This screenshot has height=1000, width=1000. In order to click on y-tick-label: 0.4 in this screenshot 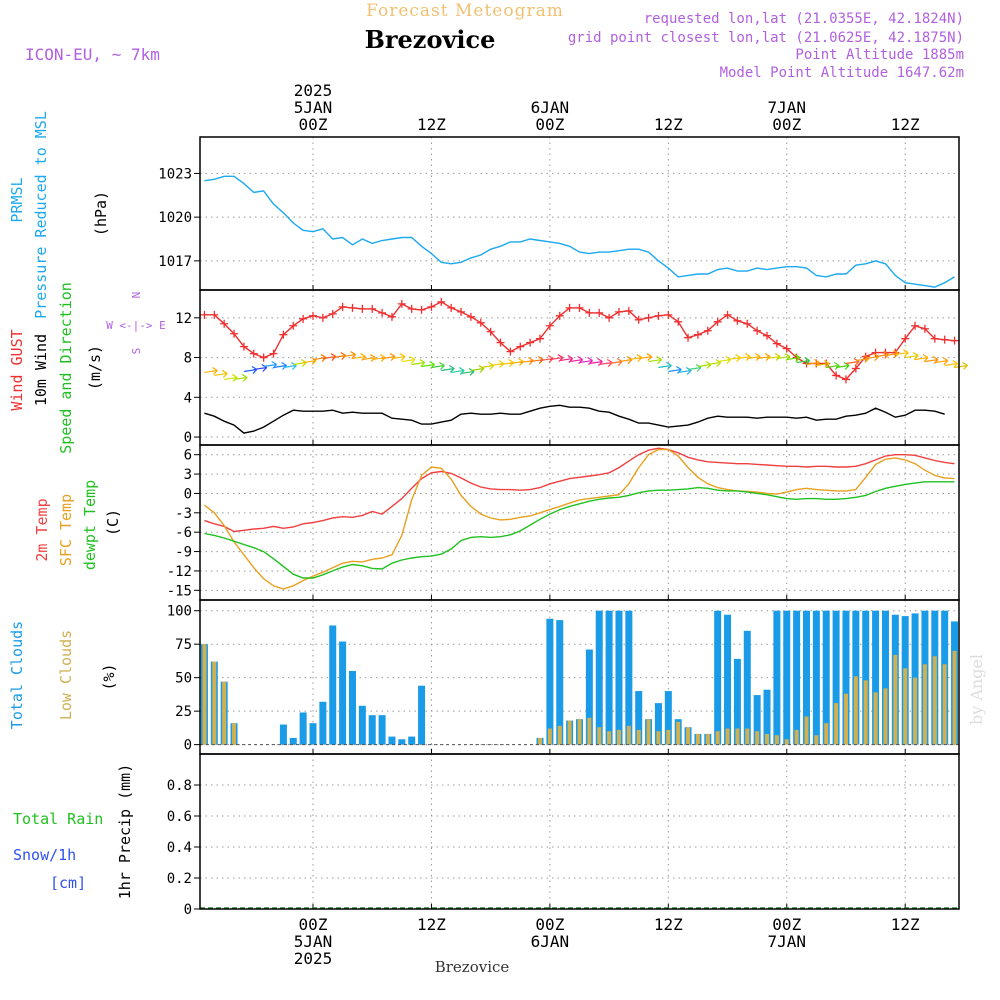, I will do `click(179, 848)`.